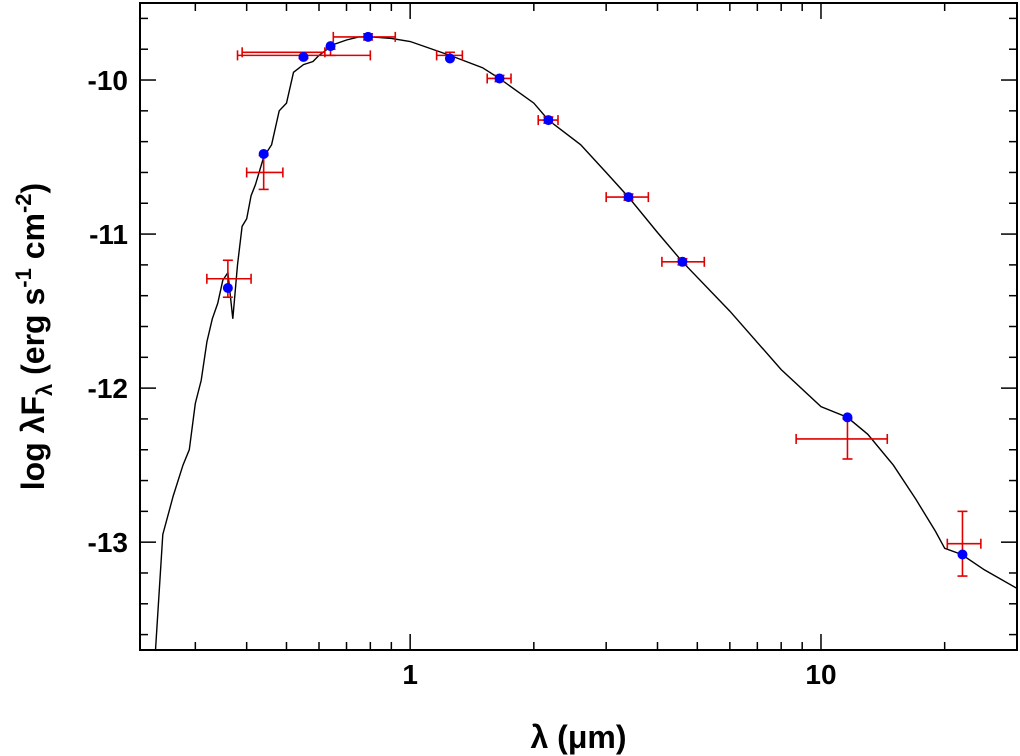 The image size is (1020, 756). I want to click on y-tick-label-1: -11, so click(108, 234).